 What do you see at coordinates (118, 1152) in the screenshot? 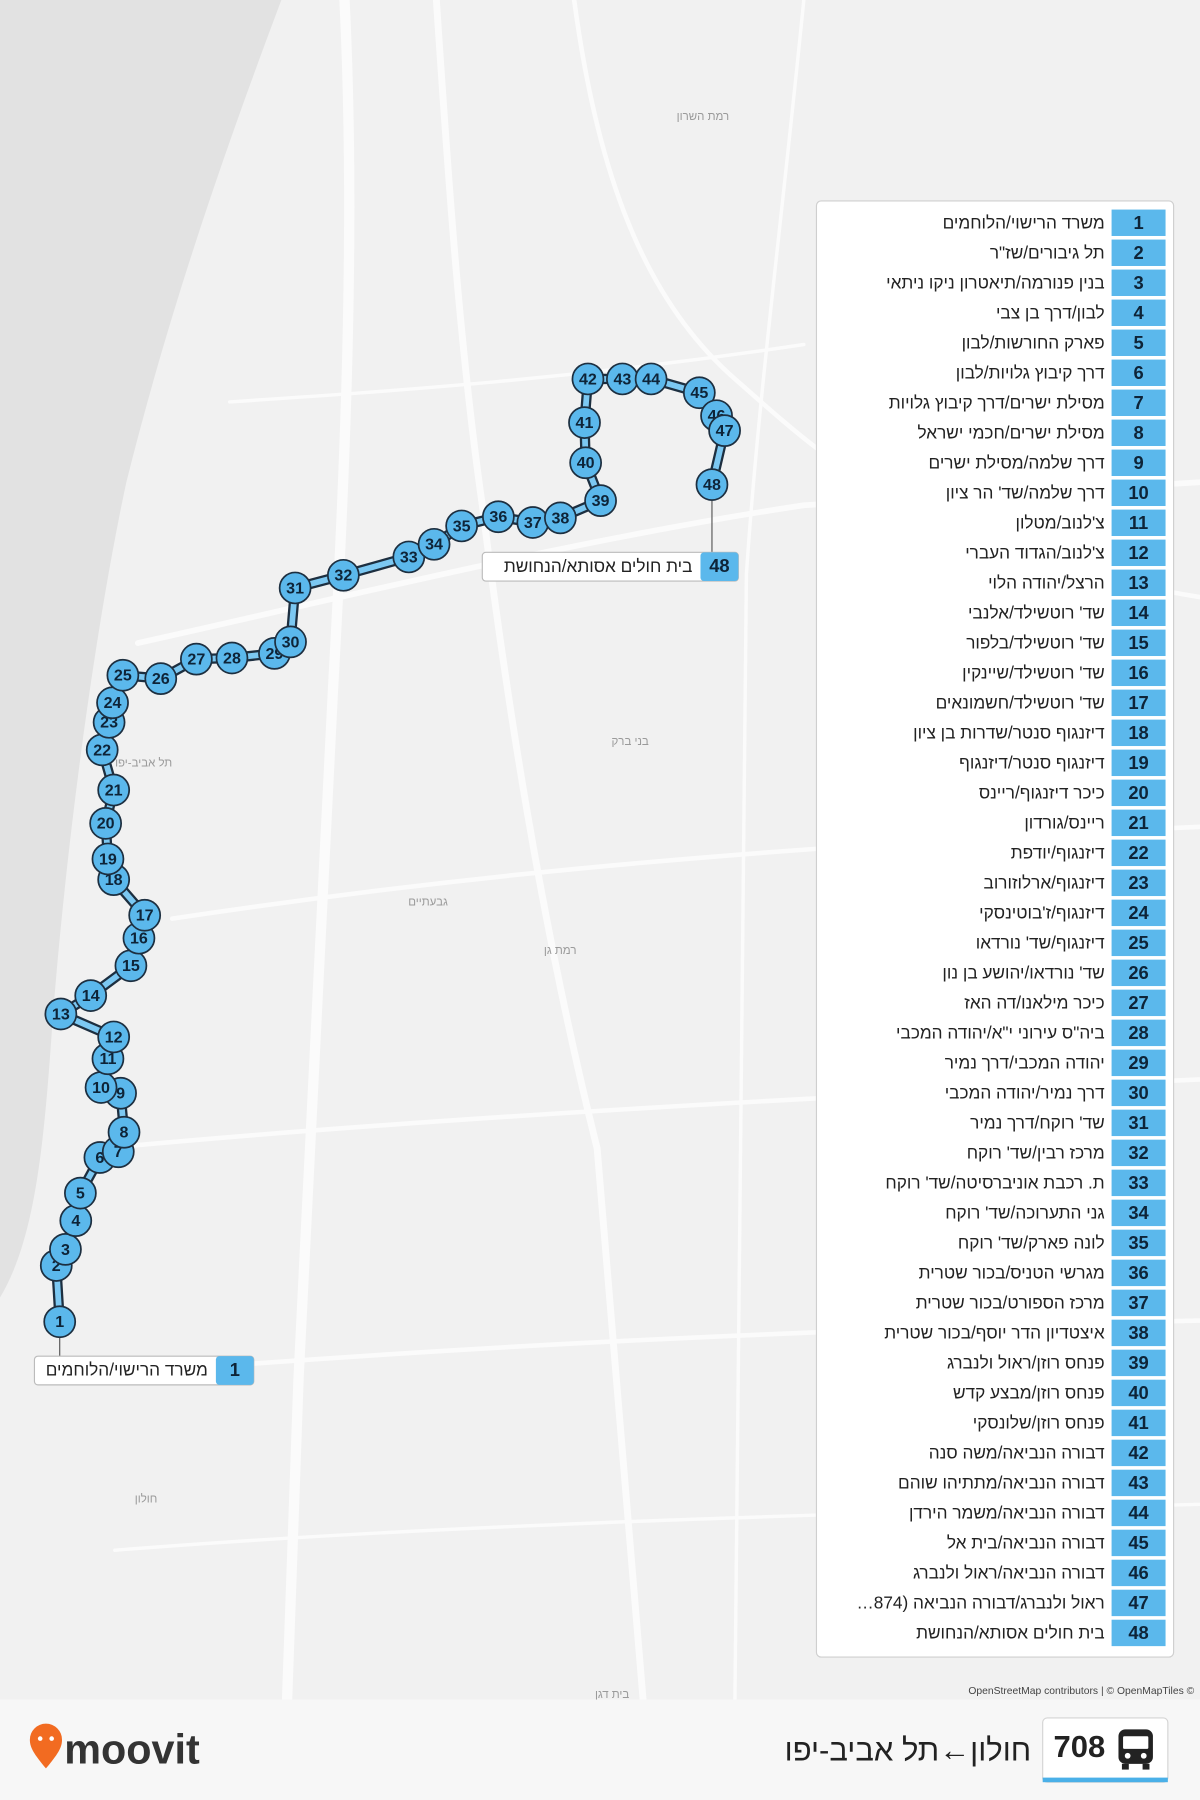
I see `stop-number: 7` at bounding box center [118, 1152].